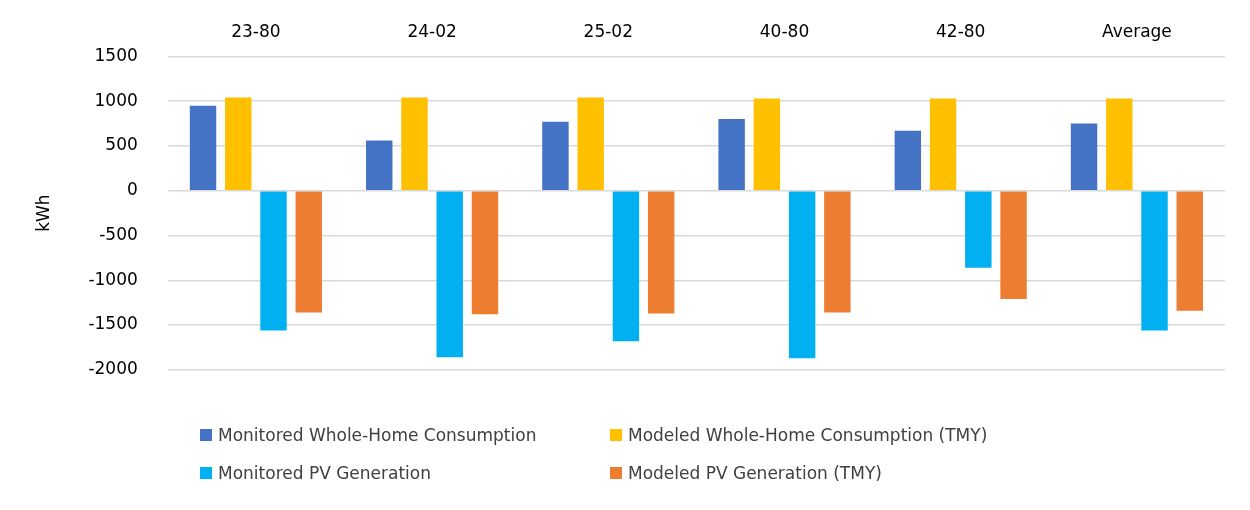  What do you see at coordinates (784, 30) in the screenshot?
I see `x-tick-label: 40-80` at bounding box center [784, 30].